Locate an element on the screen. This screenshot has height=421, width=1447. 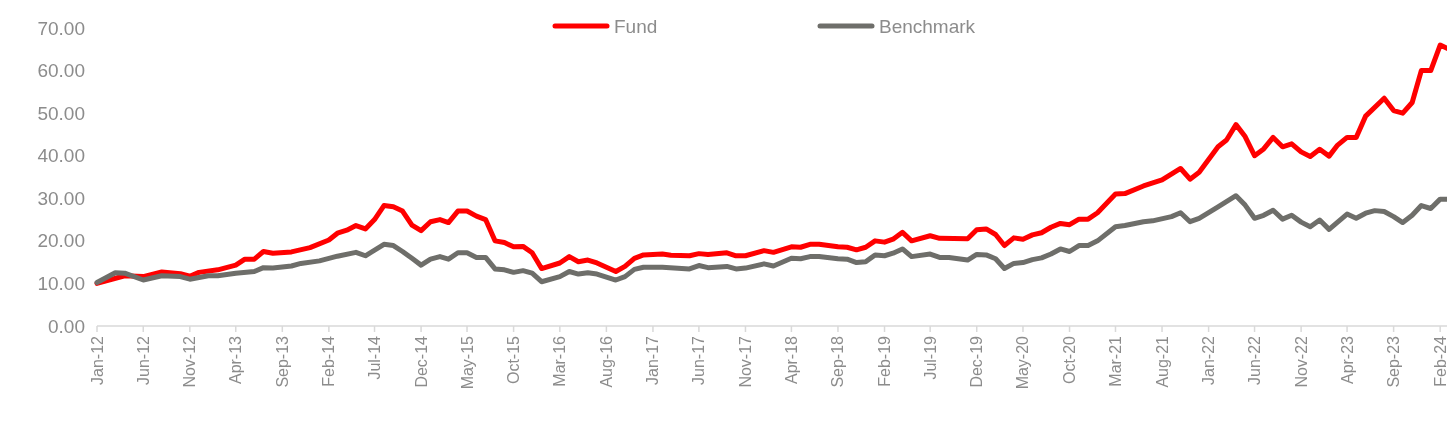
x-tick-label: Nov-22 is located at coordinates (1301, 361).